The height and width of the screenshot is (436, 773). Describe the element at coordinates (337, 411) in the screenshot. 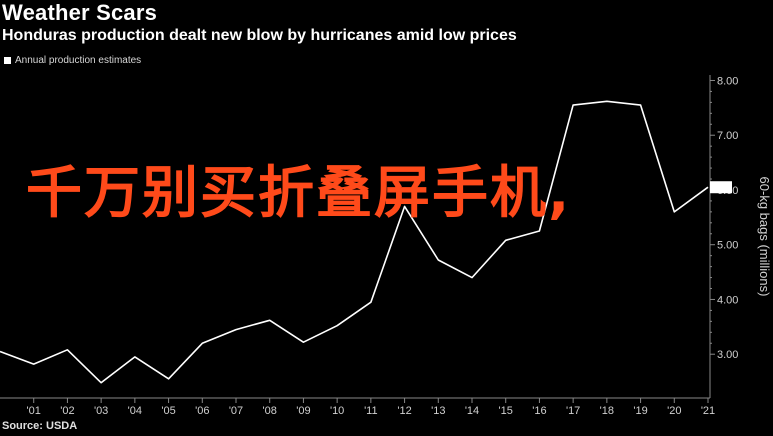

I see `x-tick-label: '10` at that location.